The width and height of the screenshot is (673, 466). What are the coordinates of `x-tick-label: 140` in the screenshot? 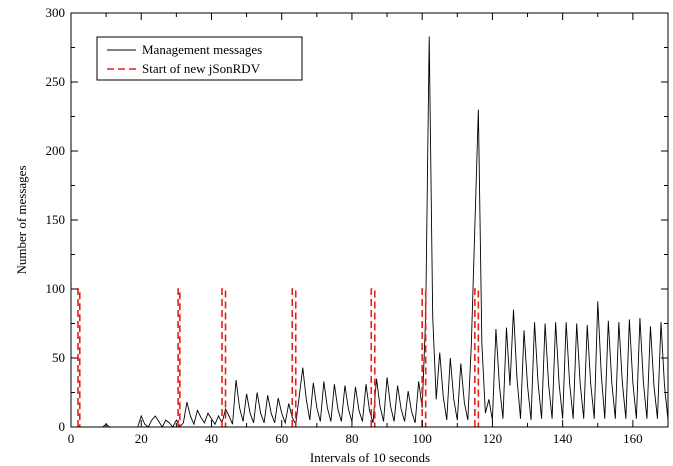 It's located at (563, 438).